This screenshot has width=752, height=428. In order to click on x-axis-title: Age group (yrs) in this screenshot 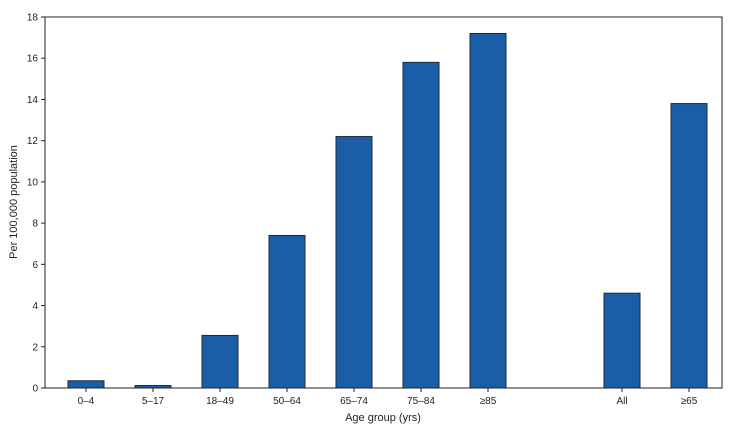, I will do `click(383, 418)`.